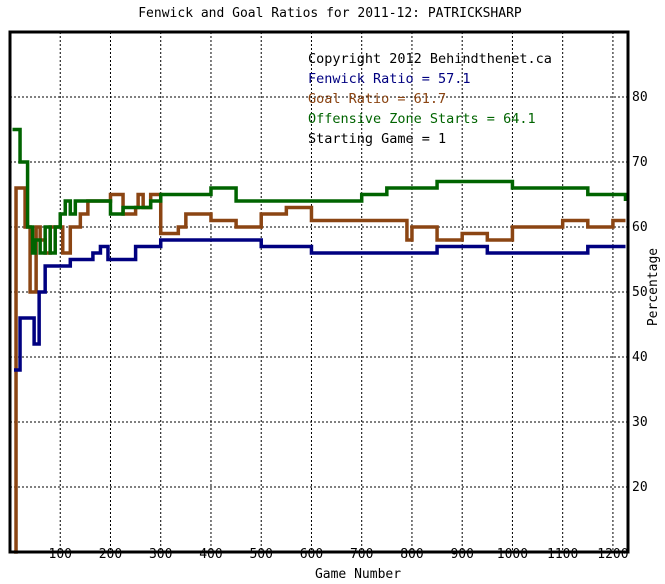 This screenshot has height=584, width=665. Describe the element at coordinates (60, 554) in the screenshot. I see `x-tick-label: 100` at that location.